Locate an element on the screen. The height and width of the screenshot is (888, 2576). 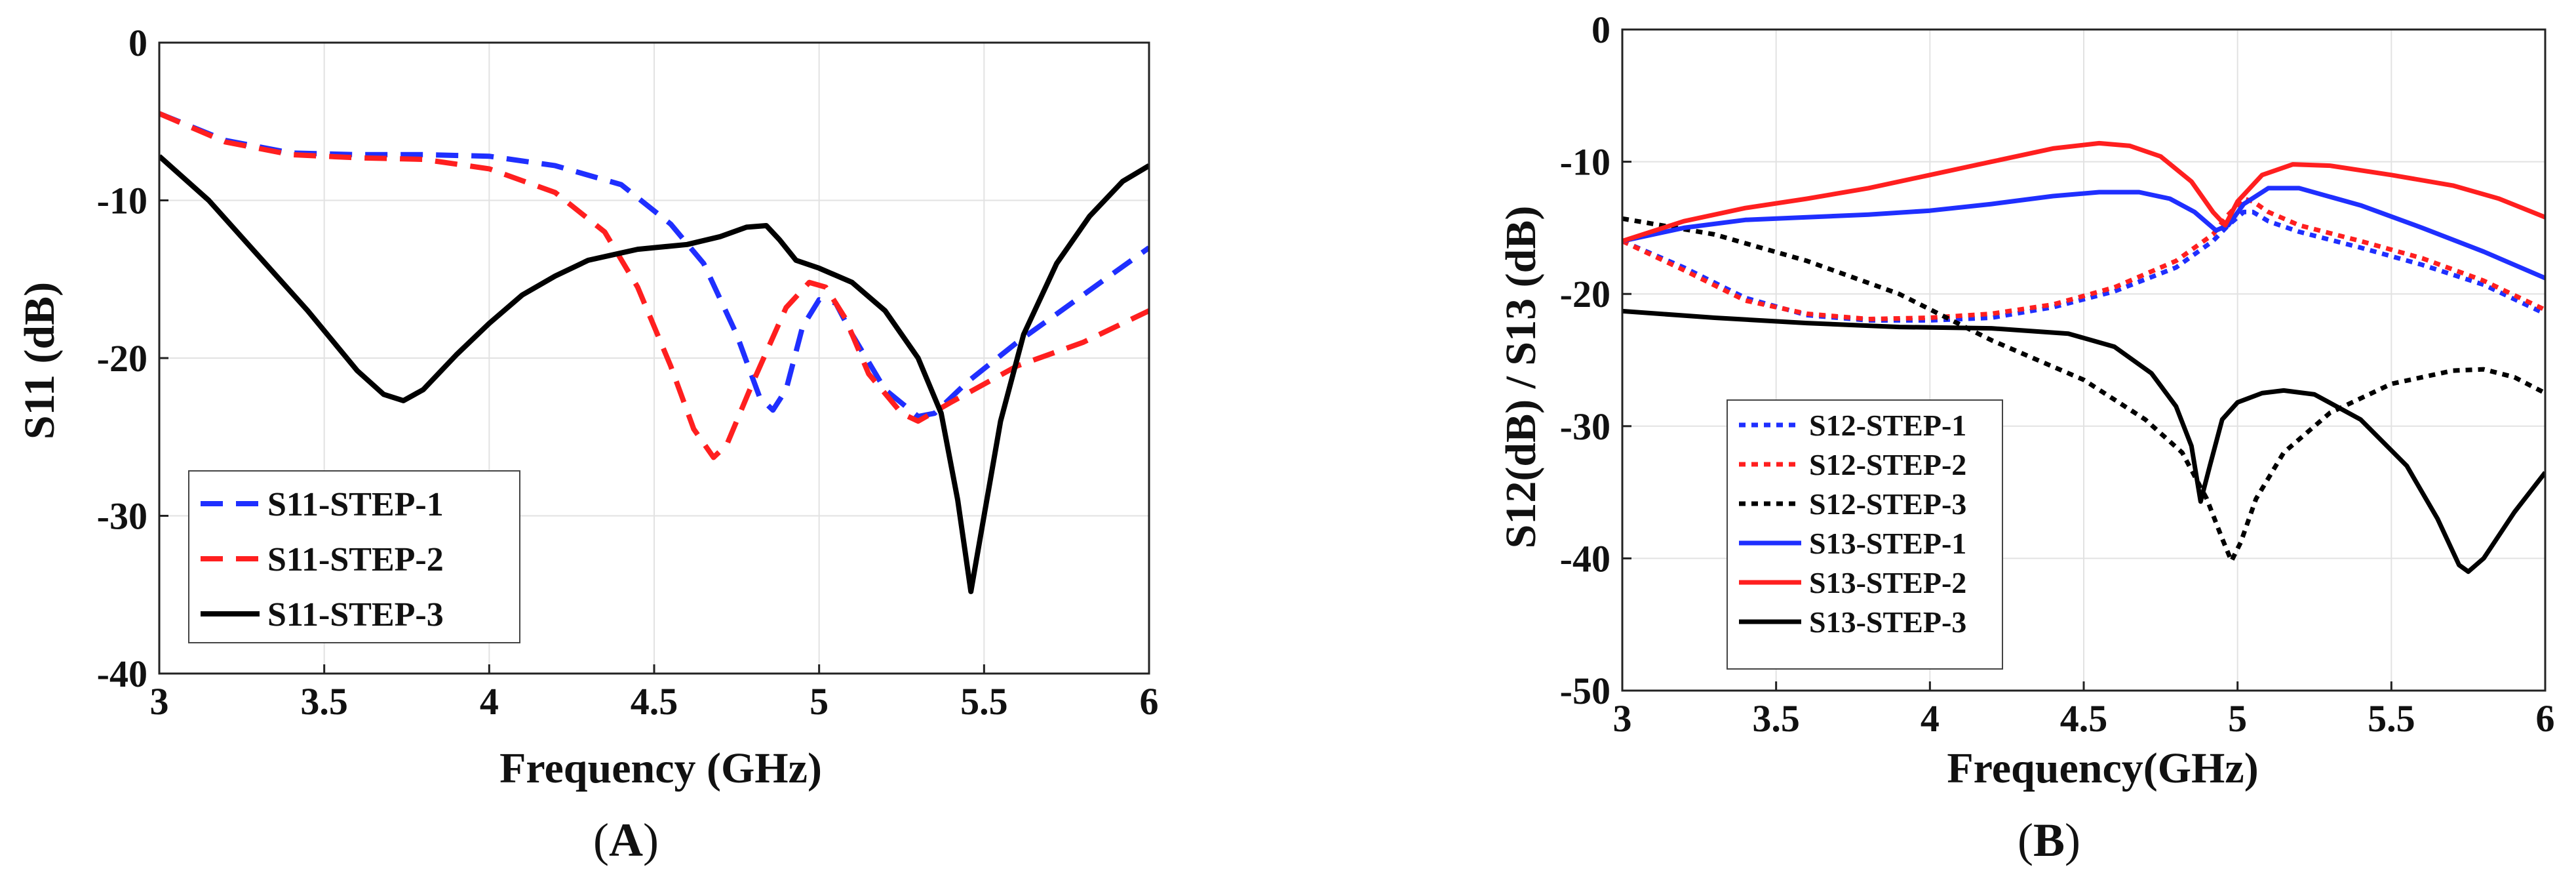
chart-a-ytick-label: -30 is located at coordinates (122, 516).